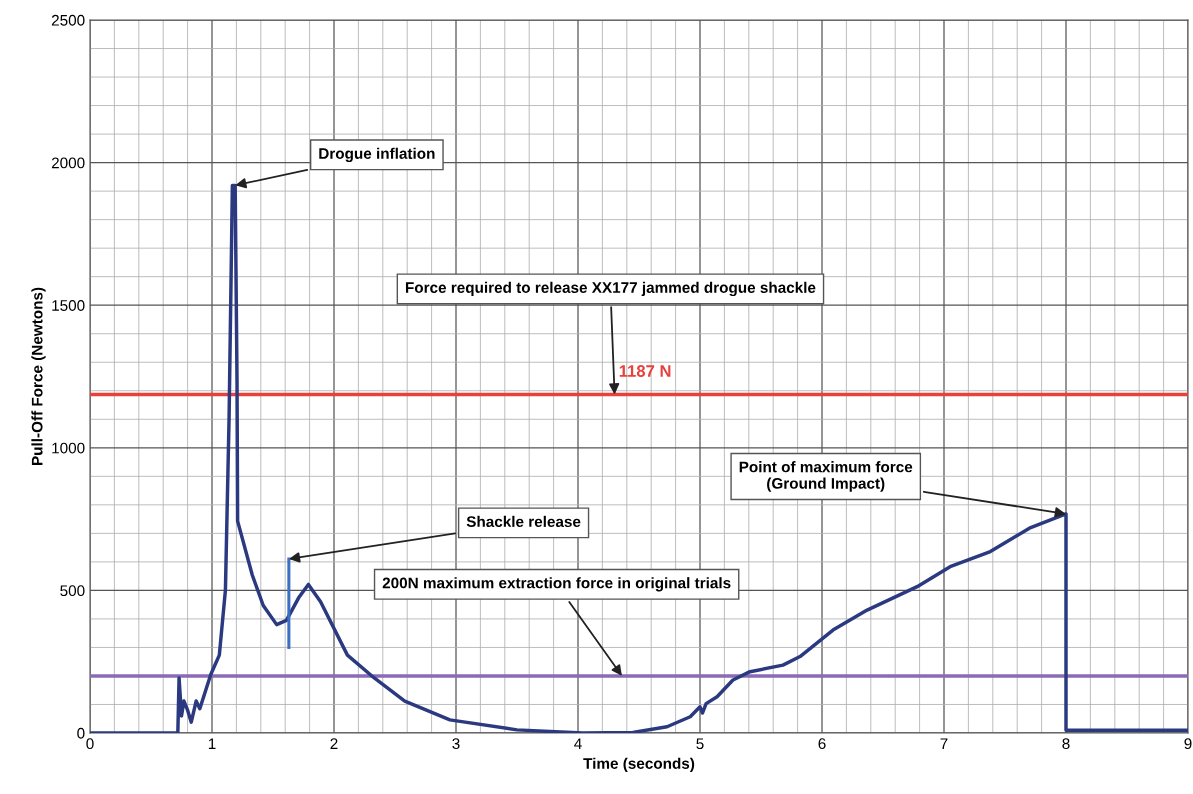 This screenshot has height=794, width=1193. What do you see at coordinates (68, 448) in the screenshot?
I see `y-tick-label: 1000` at bounding box center [68, 448].